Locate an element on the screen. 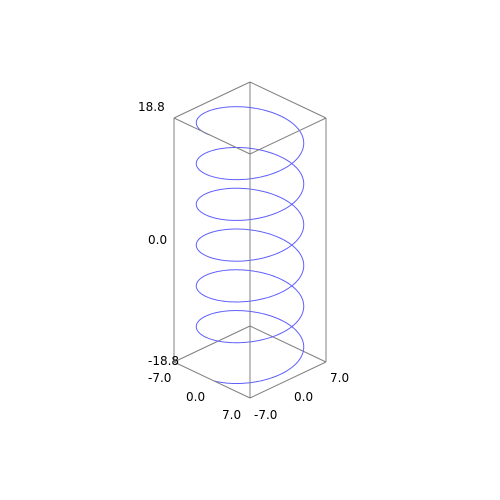 This screenshot has width=500, height=500. helix-curve is located at coordinates (250, 245).